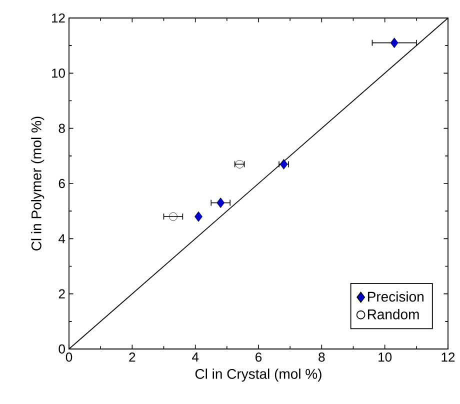 The image size is (460, 404). I want to click on y-axis-title: Cl in Polymer (mol %), so click(37, 183).